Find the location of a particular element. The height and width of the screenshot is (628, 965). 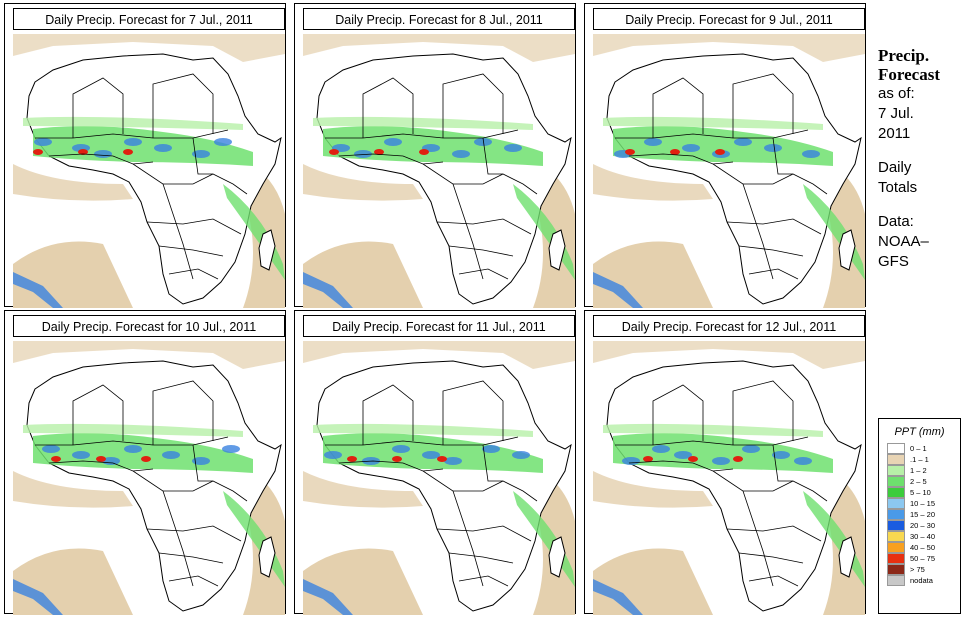

totals-label: Totals is located at coordinates (898, 187).